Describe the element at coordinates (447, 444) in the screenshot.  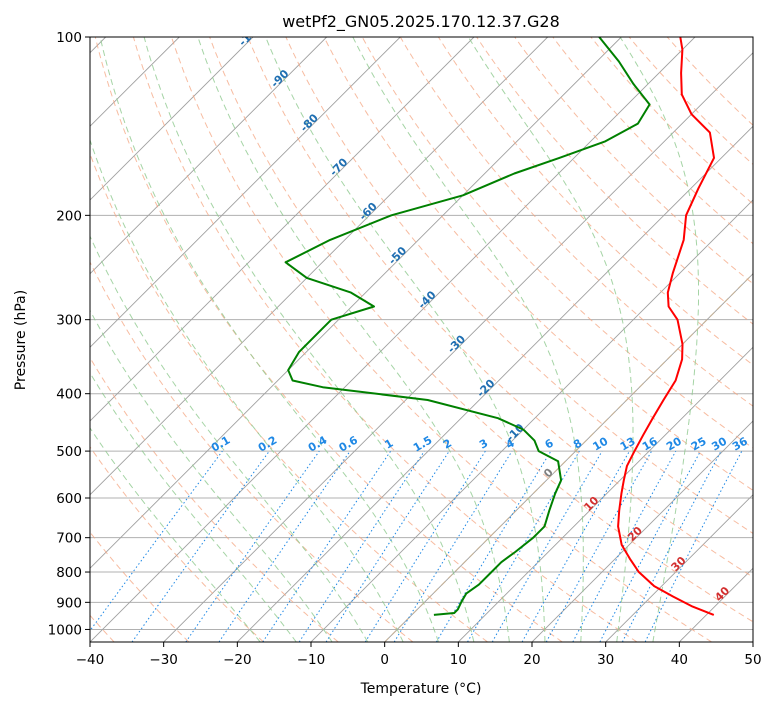
I see `mixing-ratio-label: 2` at that location.